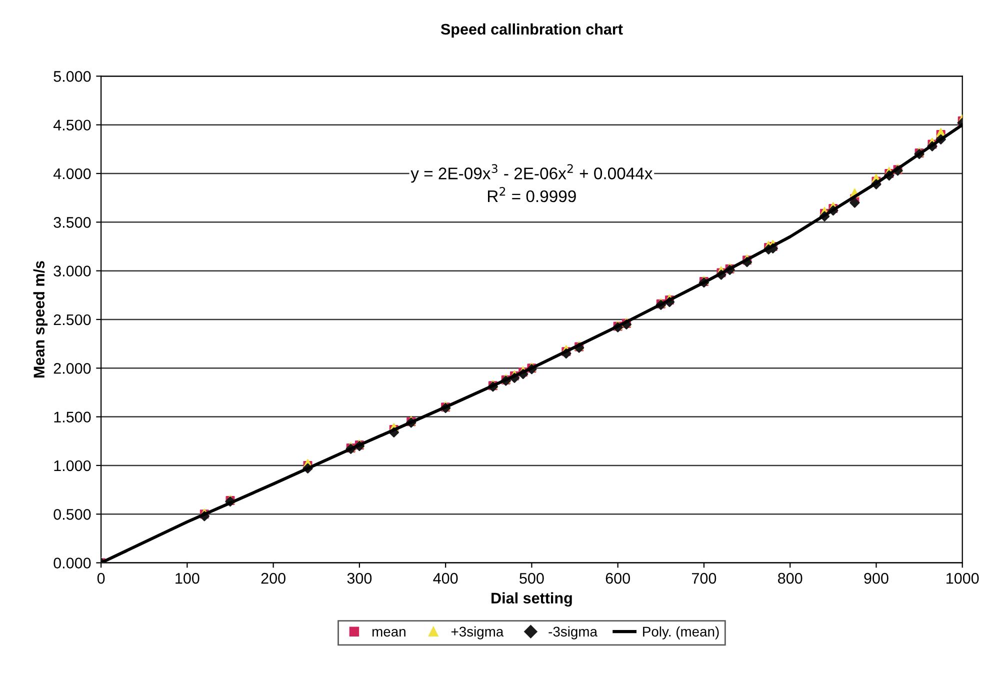 This screenshot has height=674, width=981. What do you see at coordinates (532, 578) in the screenshot?
I see `x-tick-label: 500` at bounding box center [532, 578].